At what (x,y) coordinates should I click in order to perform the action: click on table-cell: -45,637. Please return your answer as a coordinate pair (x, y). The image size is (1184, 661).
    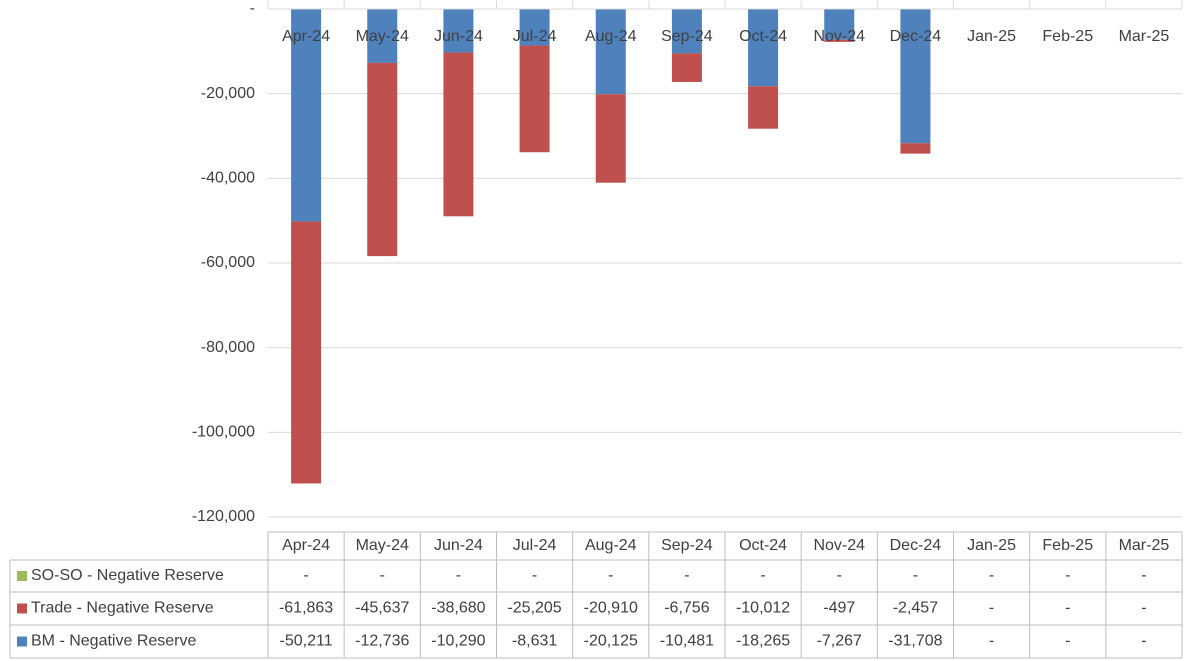
    Looking at the image, I should click on (382, 608).